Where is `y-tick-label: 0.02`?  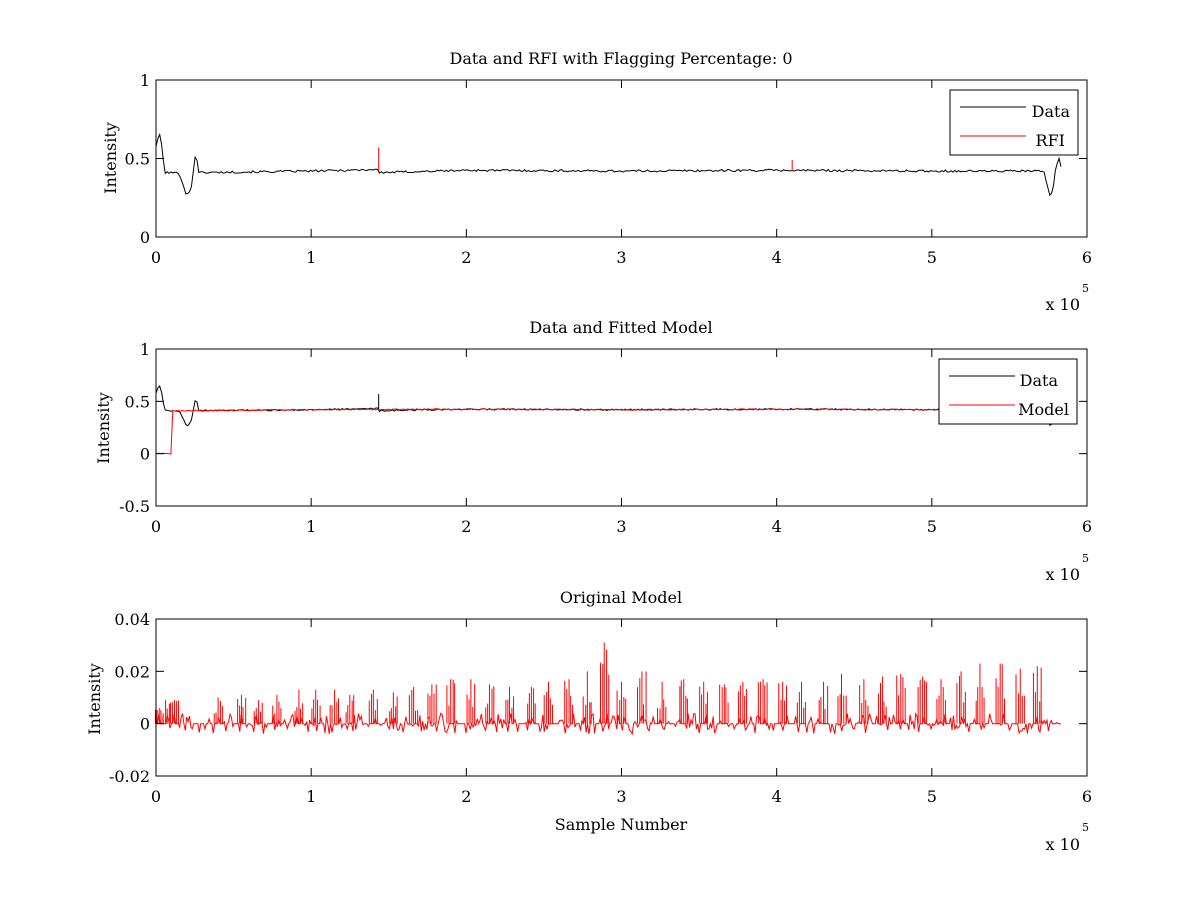 y-tick-label: 0.02 is located at coordinates (132, 671).